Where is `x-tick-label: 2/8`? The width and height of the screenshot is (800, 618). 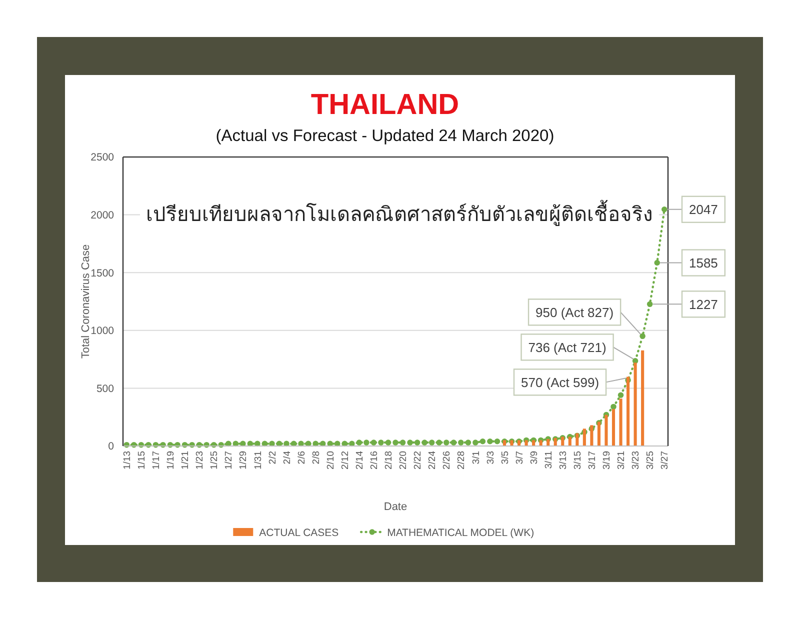
x-tick-label: 2/8 is located at coordinates (316, 457).